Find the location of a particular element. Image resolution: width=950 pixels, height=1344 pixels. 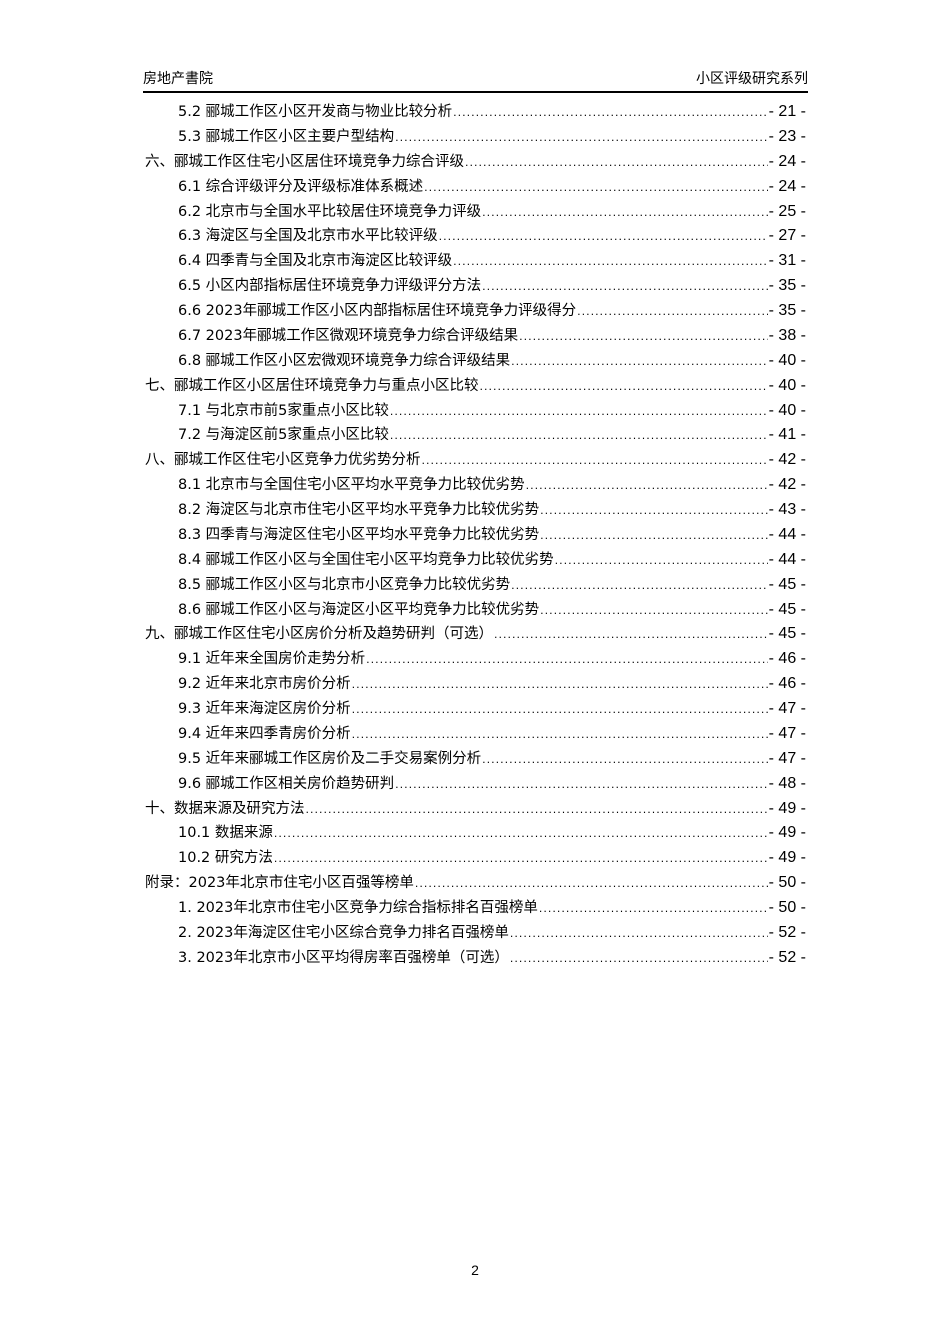

toc-entry-title: 六、郦城工作区住宅小区居住环境竞争力综合评级 is located at coordinates (304, 161).